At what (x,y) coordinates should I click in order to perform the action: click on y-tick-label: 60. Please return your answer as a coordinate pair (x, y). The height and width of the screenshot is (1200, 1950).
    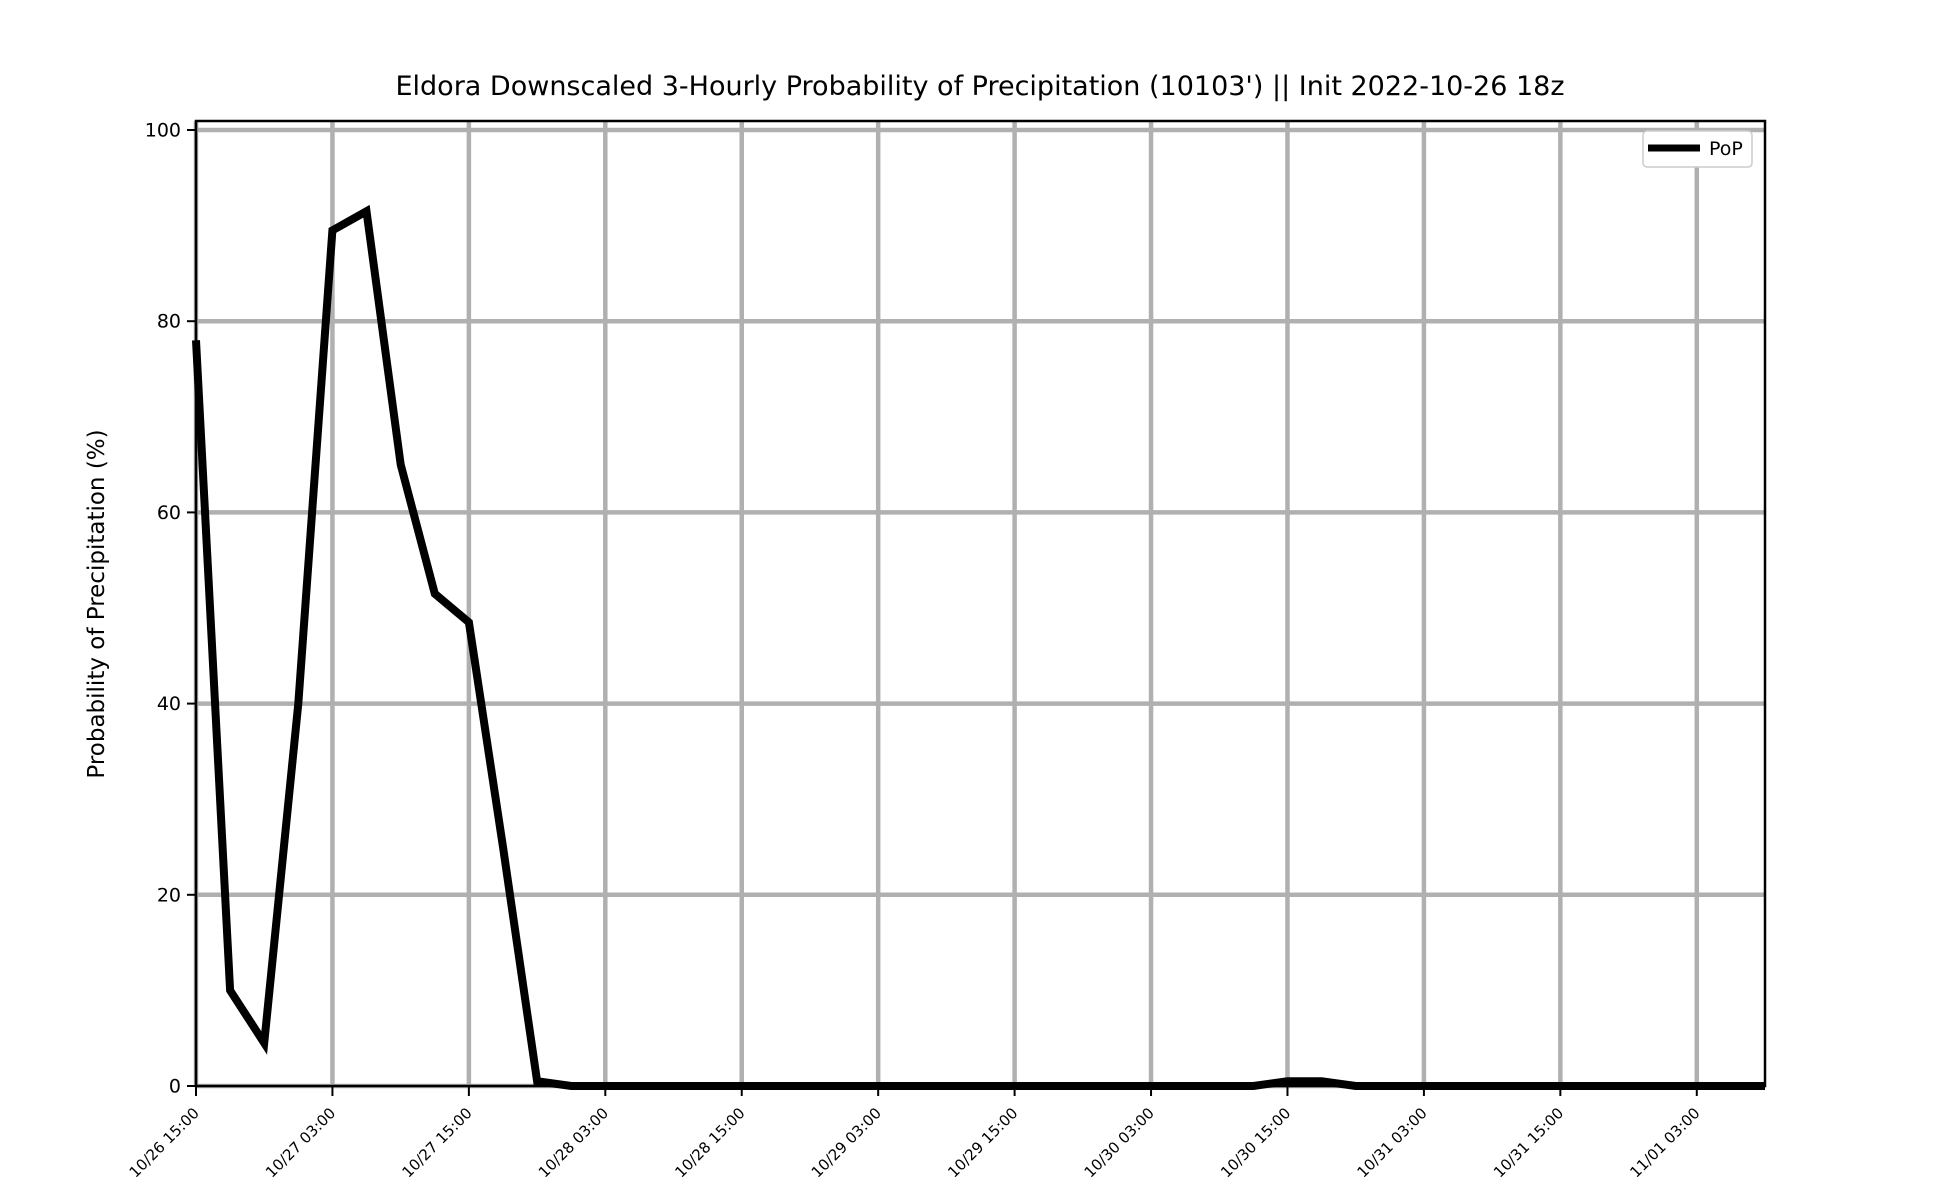
    Looking at the image, I should click on (169, 513).